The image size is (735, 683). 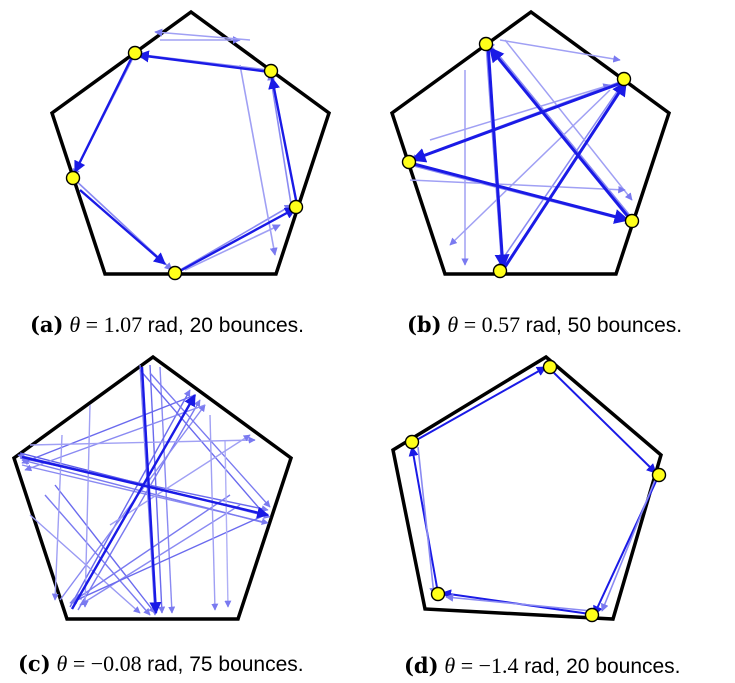 I want to click on bounce-count: 75 bounces., so click(x=246, y=664).